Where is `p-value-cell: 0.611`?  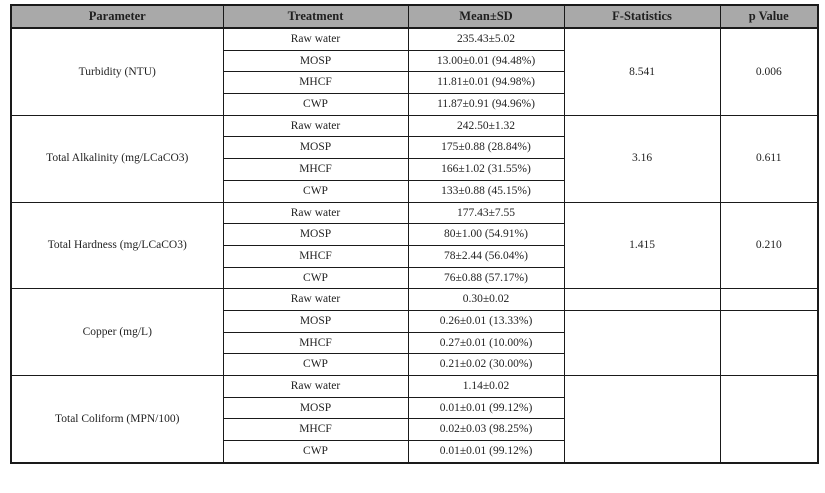 p-value-cell: 0.611 is located at coordinates (769, 158).